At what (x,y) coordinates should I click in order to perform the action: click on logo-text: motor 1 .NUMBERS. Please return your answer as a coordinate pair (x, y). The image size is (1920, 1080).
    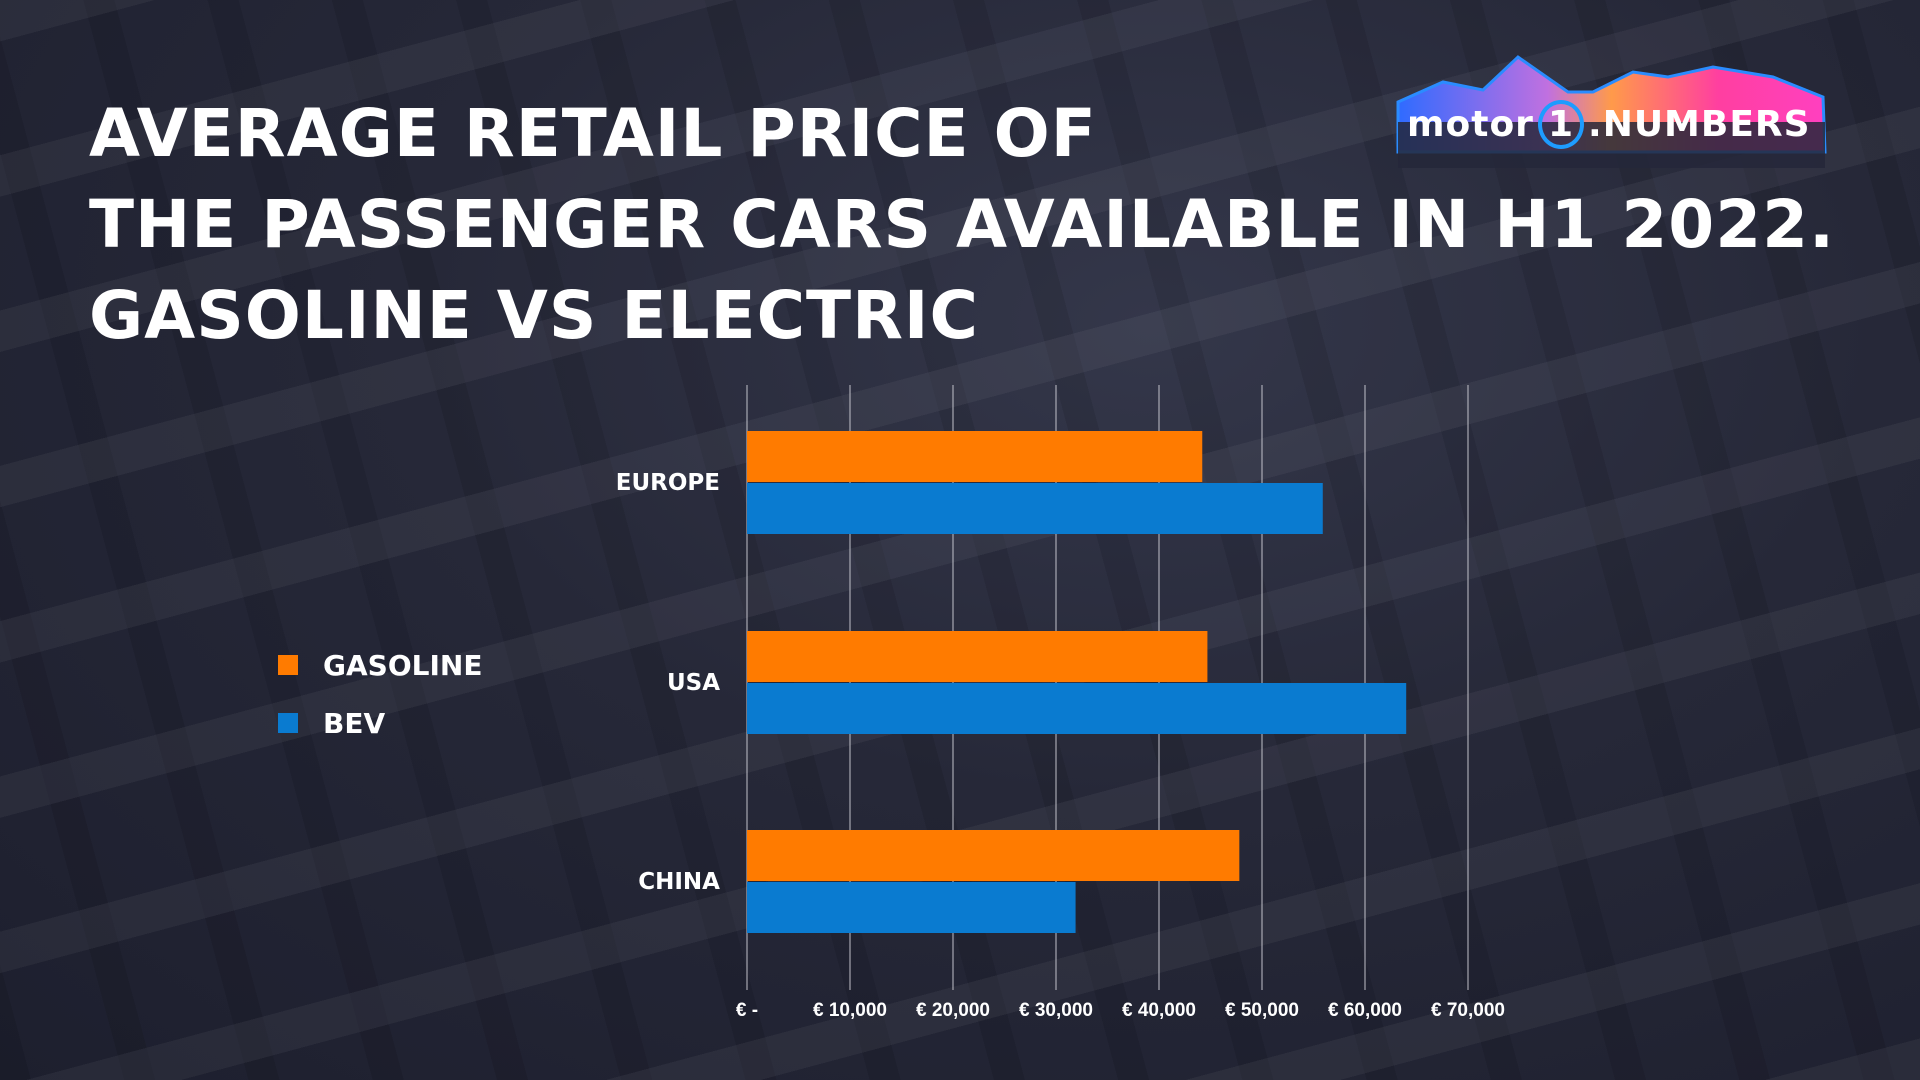
    Looking at the image, I should click on (1609, 124).